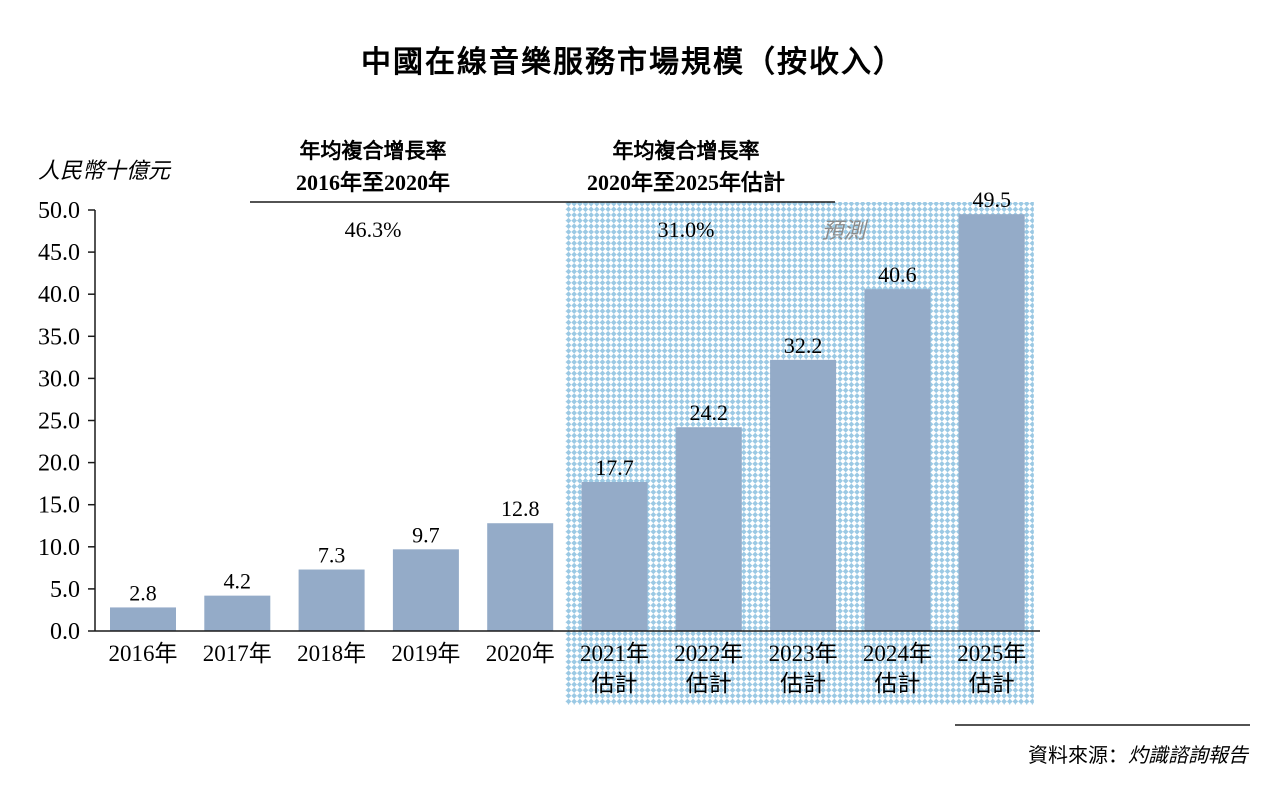 This screenshot has width=1267, height=792. I want to click on y-tick-label: 35.0, so click(59, 337).